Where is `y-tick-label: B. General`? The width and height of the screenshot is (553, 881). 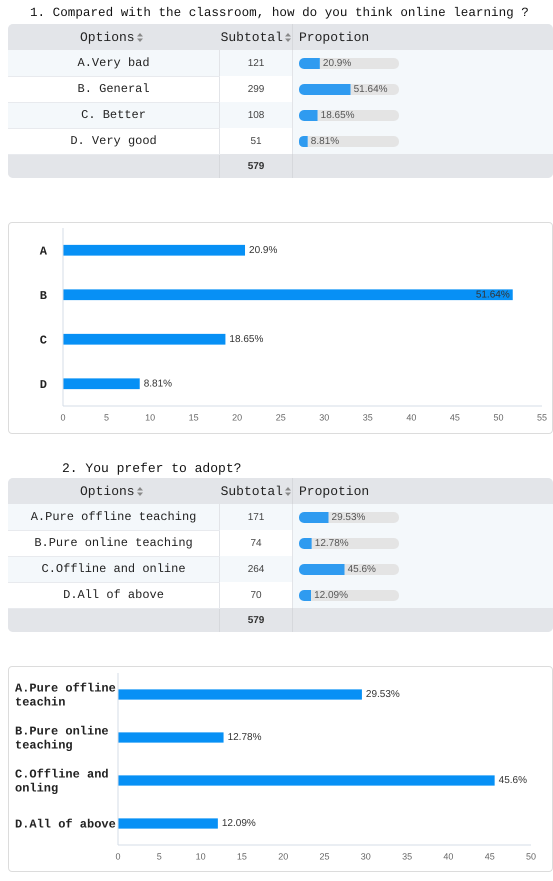
y-tick-label: B. General is located at coordinates (114, 89).